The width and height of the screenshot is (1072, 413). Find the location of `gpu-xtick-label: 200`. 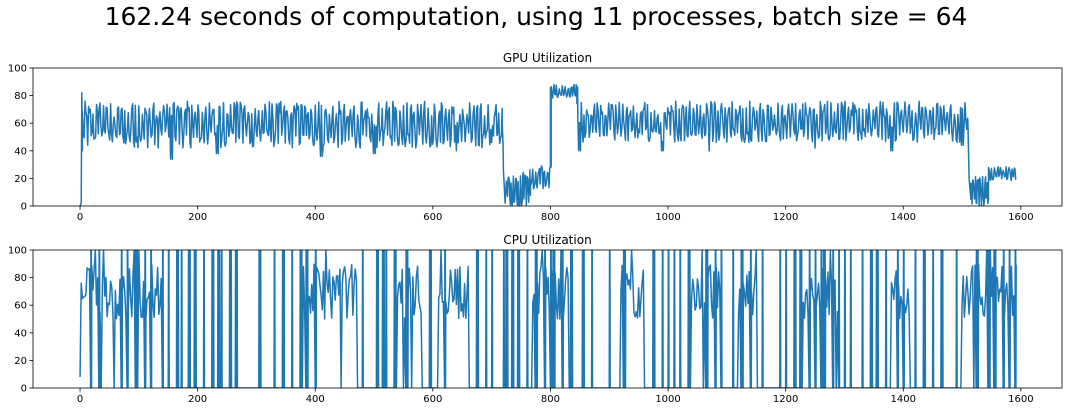

gpu-xtick-label: 200 is located at coordinates (197, 217).